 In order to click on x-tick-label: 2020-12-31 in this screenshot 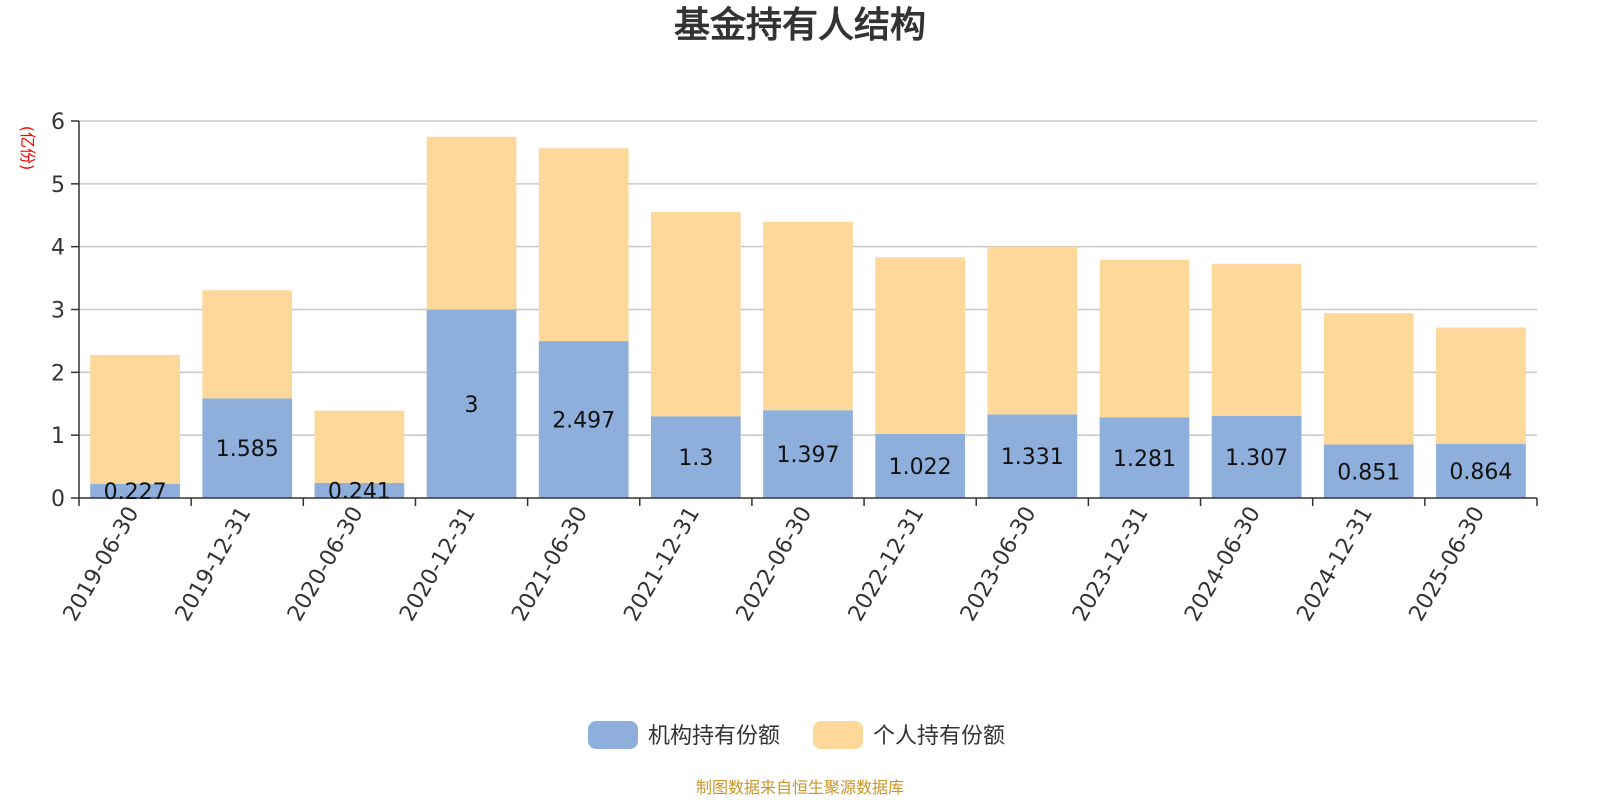, I will do `click(438, 564)`.